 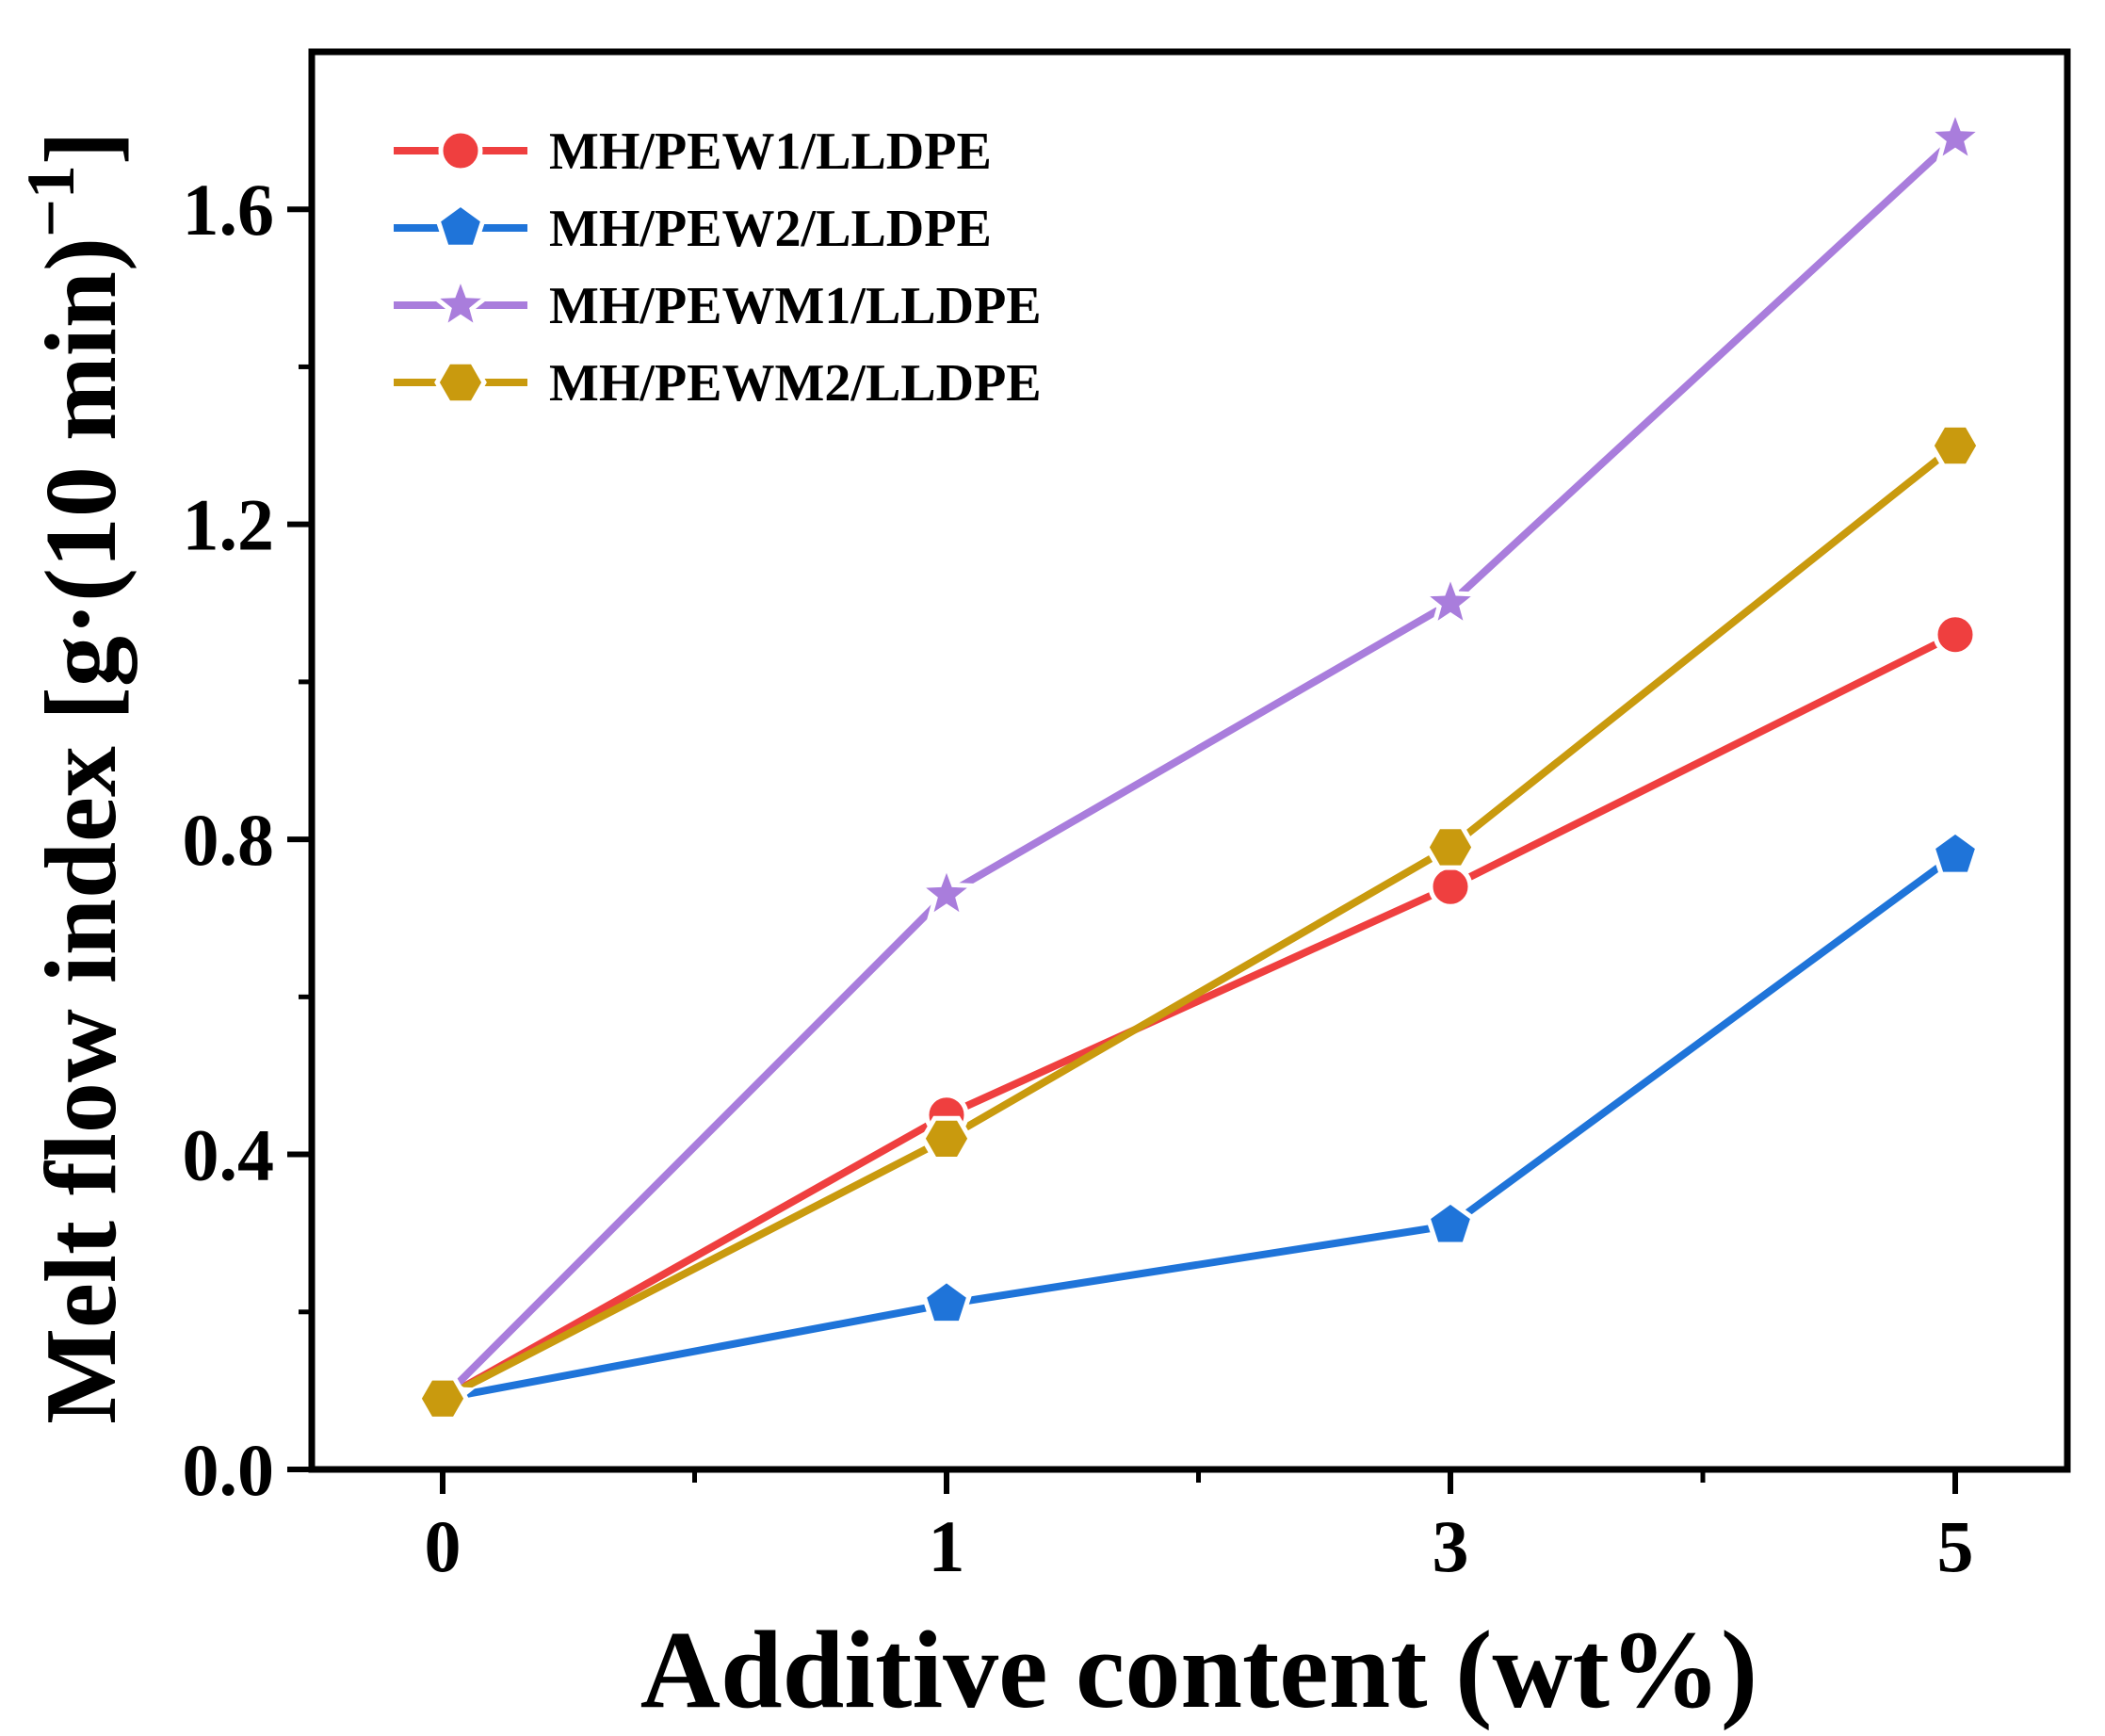 I want to click on y-axis-title-exponent: −1, so click(x=51, y=201).